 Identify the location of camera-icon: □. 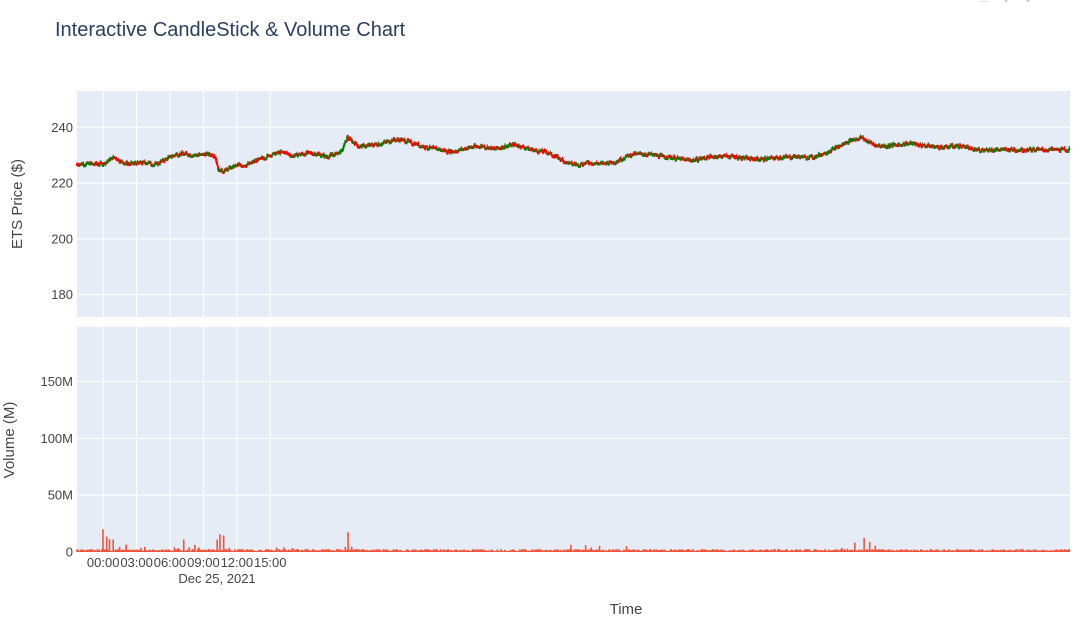
(984, 2).